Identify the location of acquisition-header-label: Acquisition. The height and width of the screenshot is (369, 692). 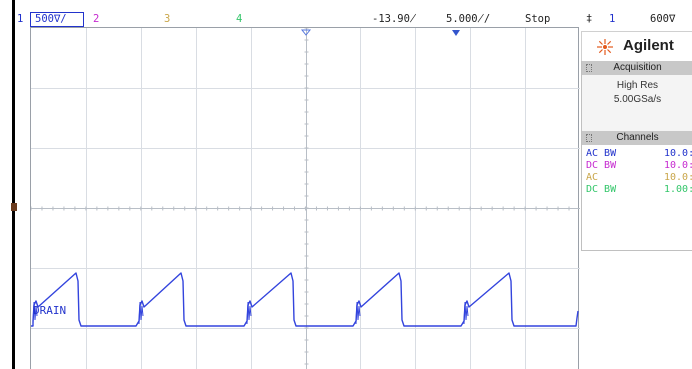
(637, 67).